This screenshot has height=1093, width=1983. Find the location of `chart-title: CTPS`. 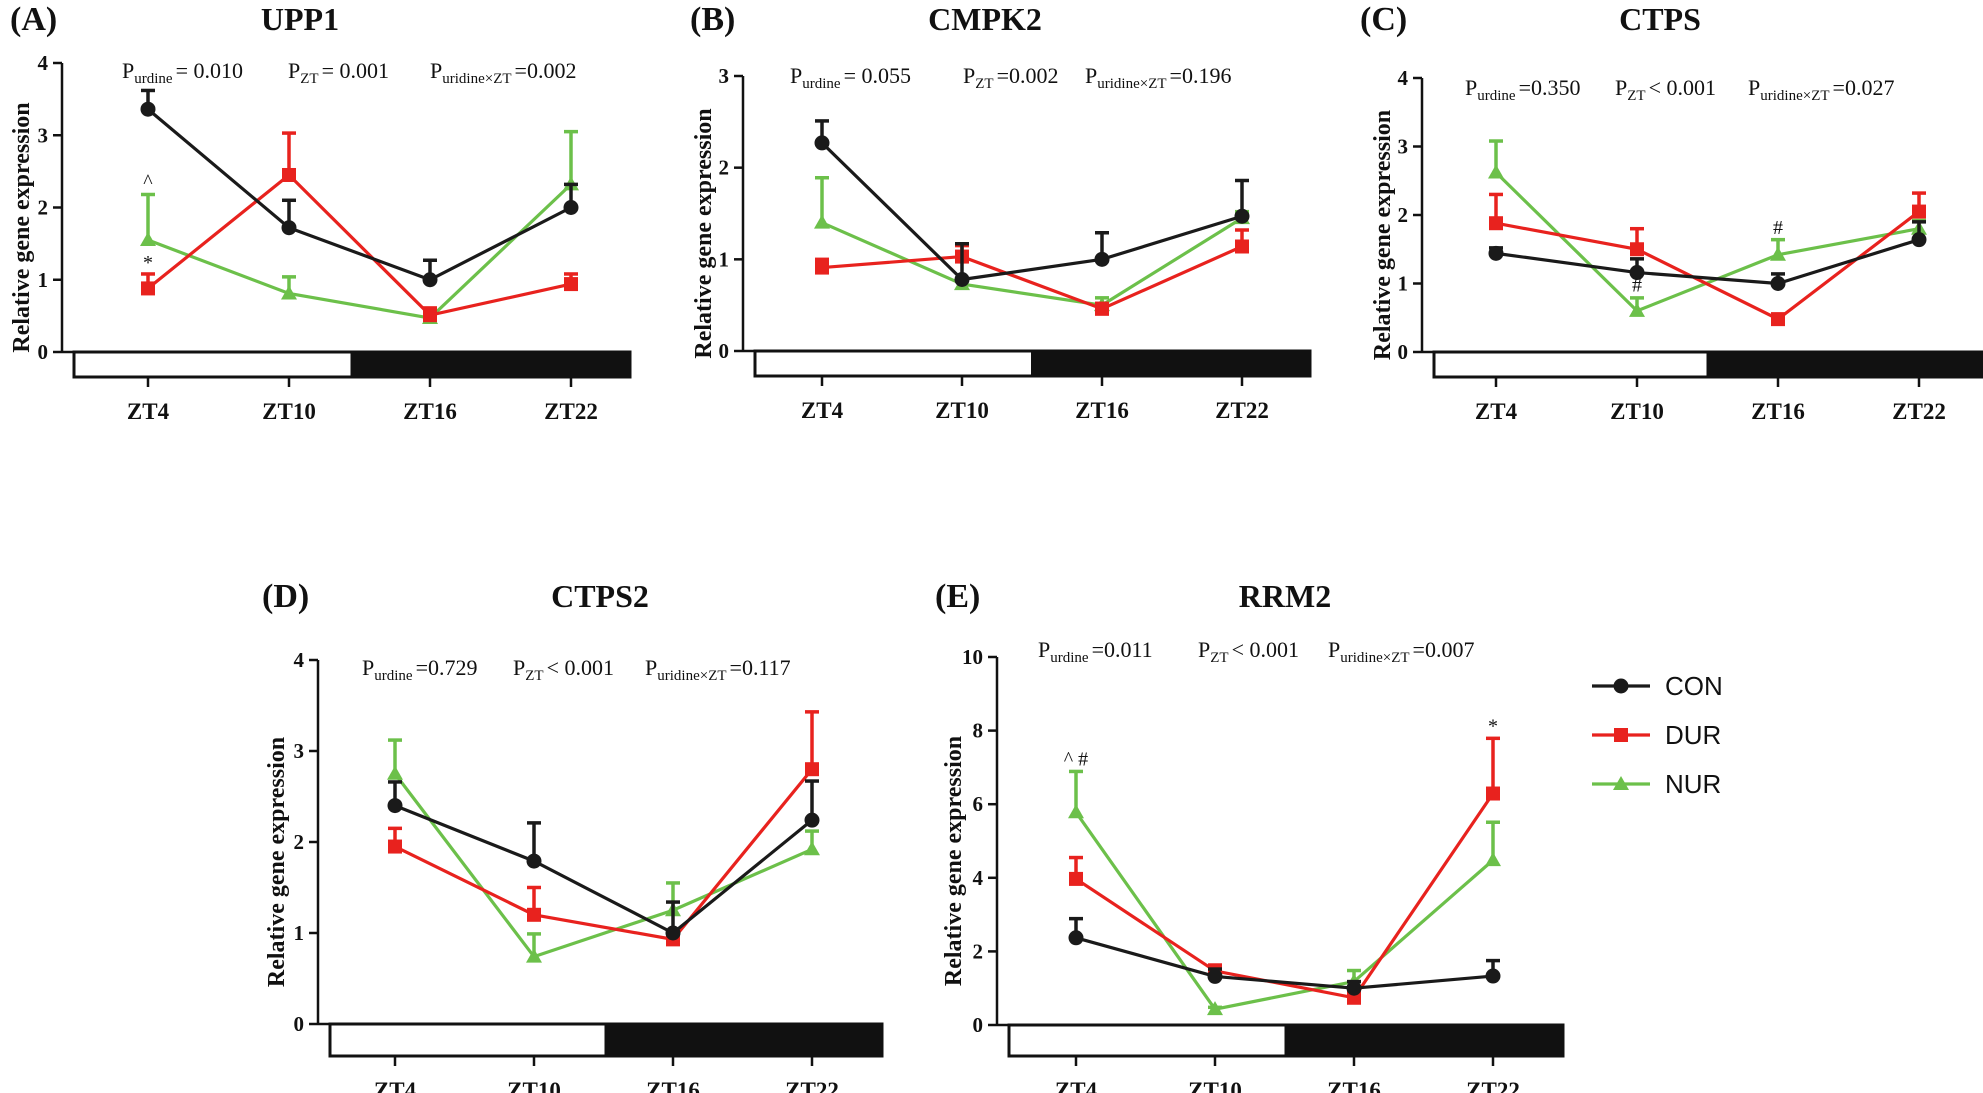

chart-title: CTPS is located at coordinates (1660, 19).